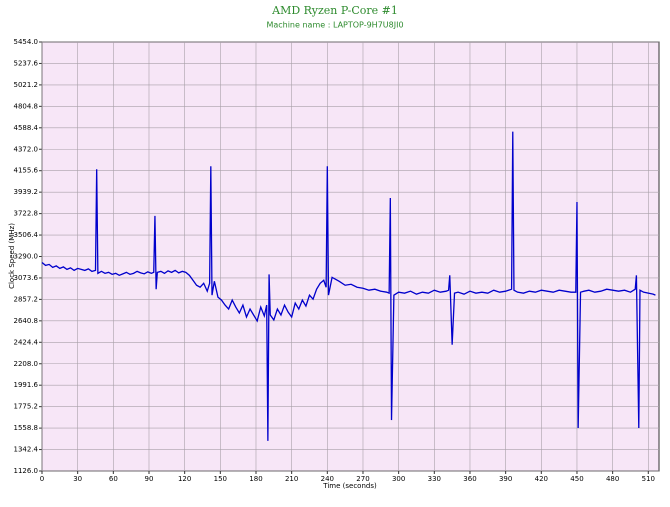  I want to click on x-tick-label: 510, so click(648, 479).